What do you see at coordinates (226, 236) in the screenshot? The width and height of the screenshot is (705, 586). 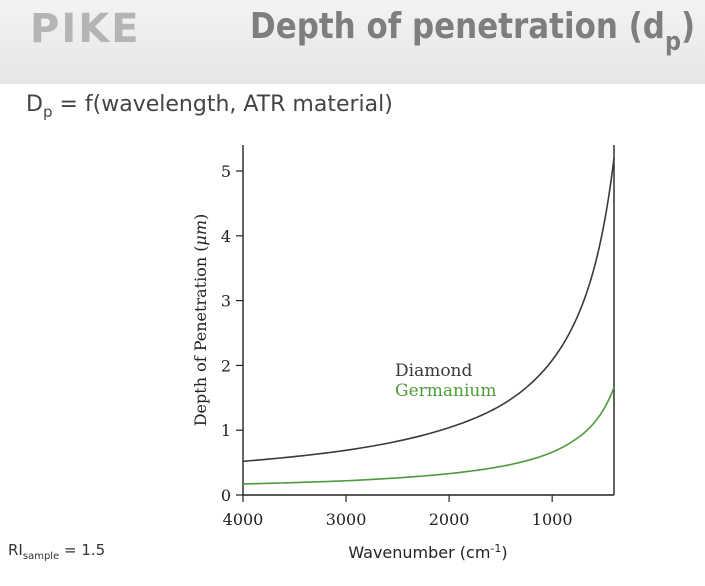 I see `y-tick-label: 4` at bounding box center [226, 236].